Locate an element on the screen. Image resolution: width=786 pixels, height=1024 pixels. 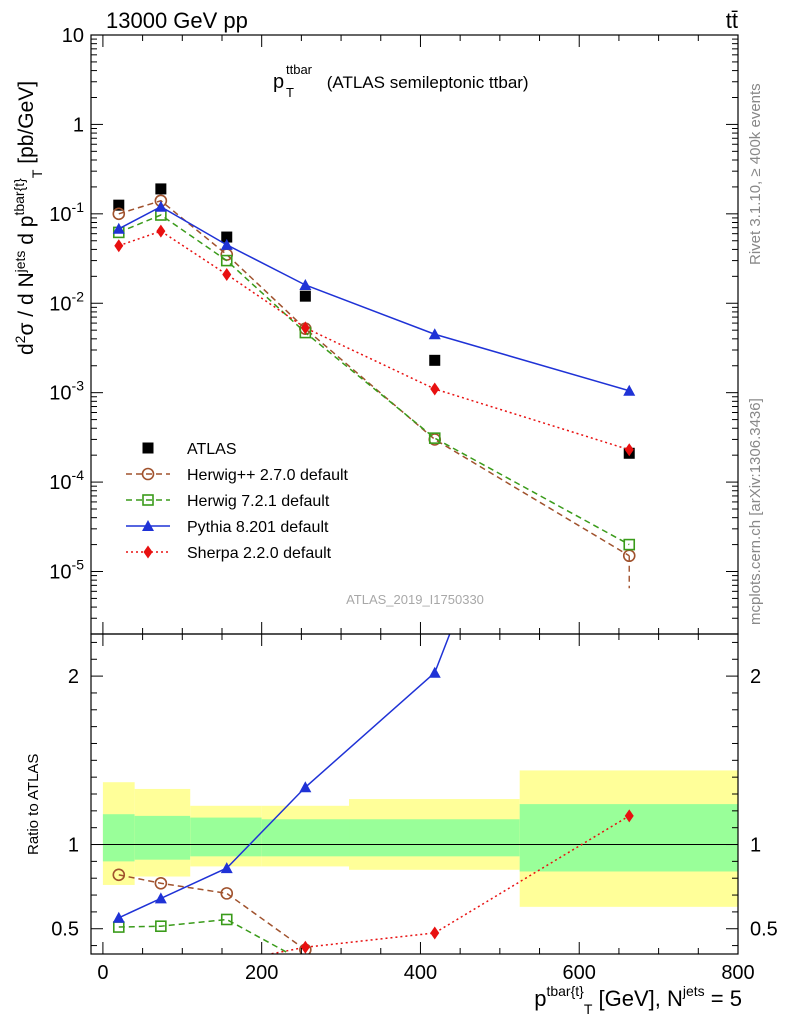
legend-marker-herwig-7-2-1-default is located at coordinates (148, 500).